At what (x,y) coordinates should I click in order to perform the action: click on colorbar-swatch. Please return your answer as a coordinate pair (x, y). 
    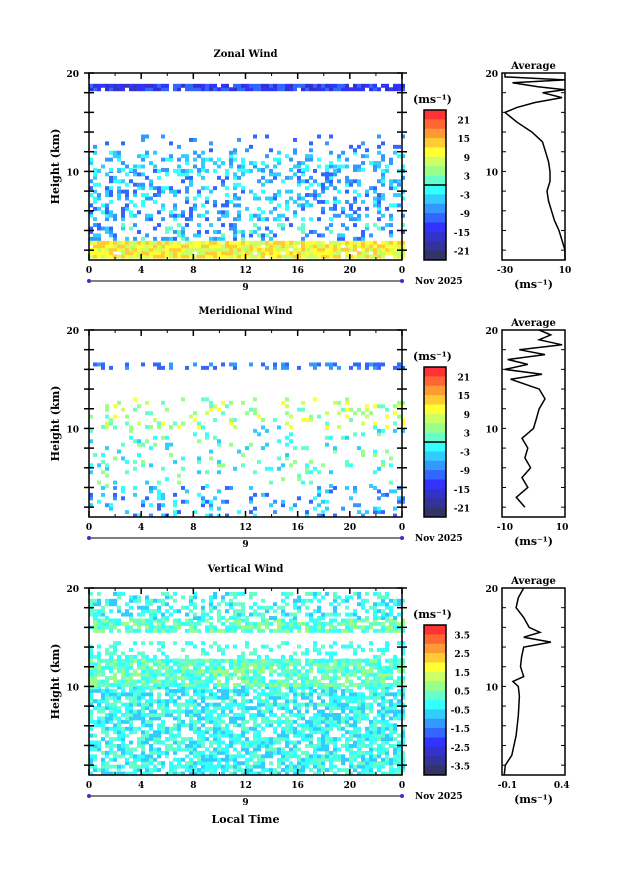
    Looking at the image, I should click on (435, 218).